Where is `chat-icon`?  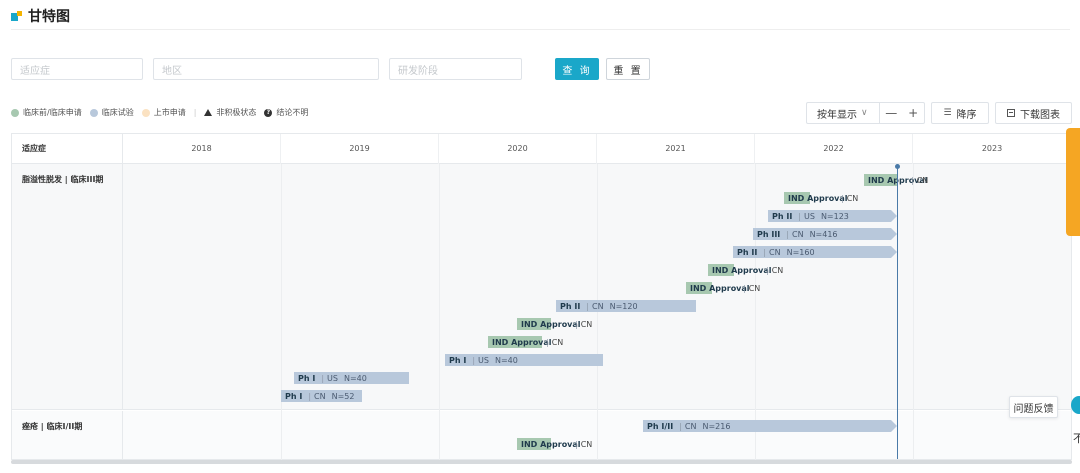 chat-icon is located at coordinates (1075, 405).